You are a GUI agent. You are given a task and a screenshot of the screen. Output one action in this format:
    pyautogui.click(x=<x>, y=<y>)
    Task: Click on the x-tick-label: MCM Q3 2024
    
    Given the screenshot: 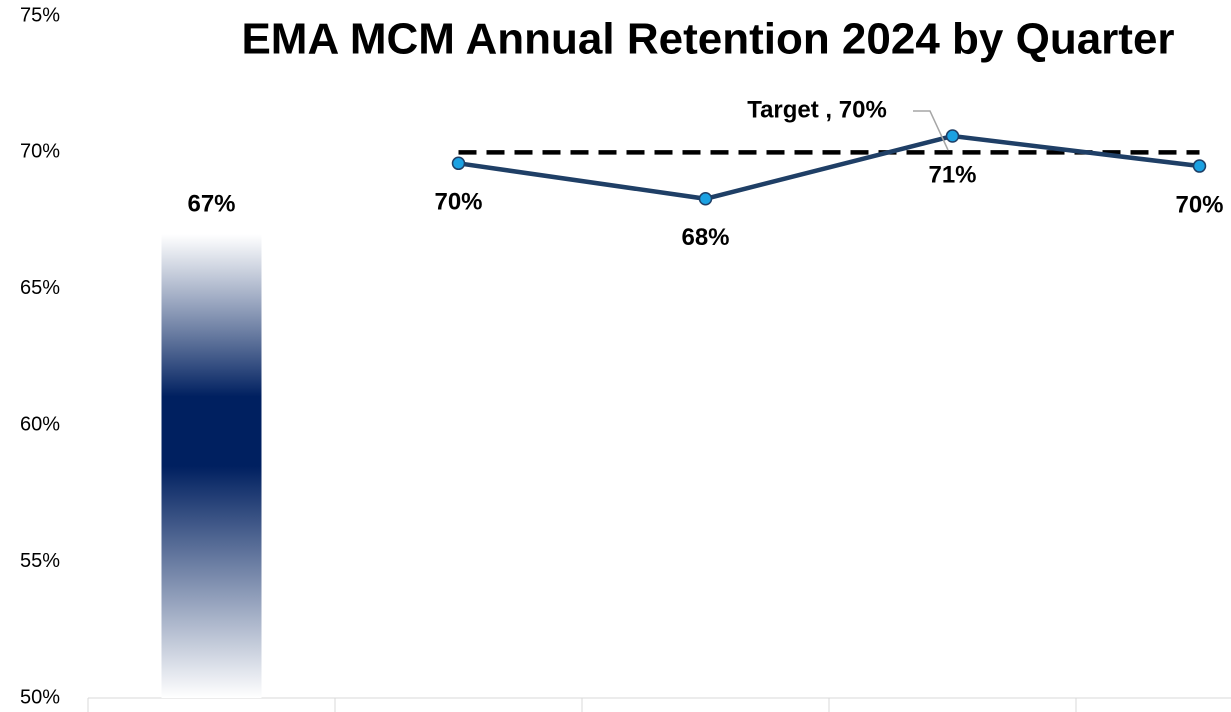 What is the action you would take?
    pyautogui.click(x=952, y=711)
    